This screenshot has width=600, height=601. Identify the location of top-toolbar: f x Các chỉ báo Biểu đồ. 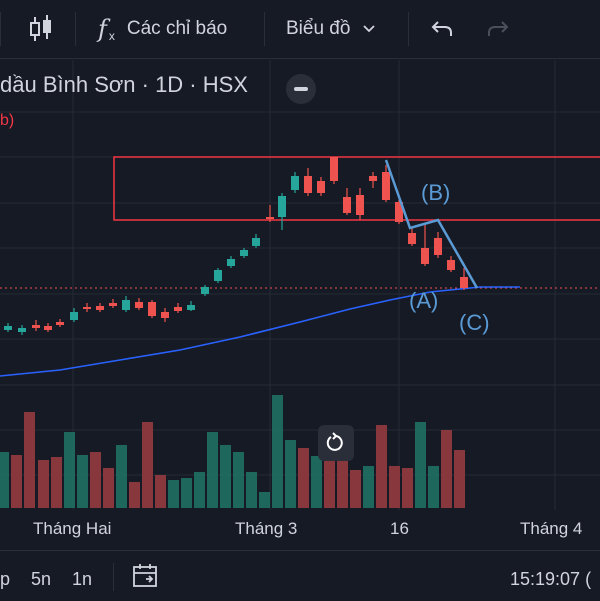
(300, 29).